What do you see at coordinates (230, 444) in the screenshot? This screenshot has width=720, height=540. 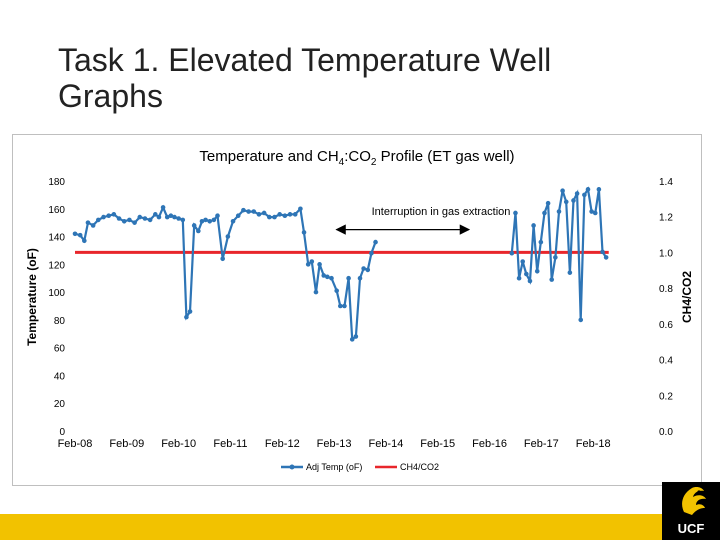 I see `x-tick-label: Feb-11` at bounding box center [230, 444].